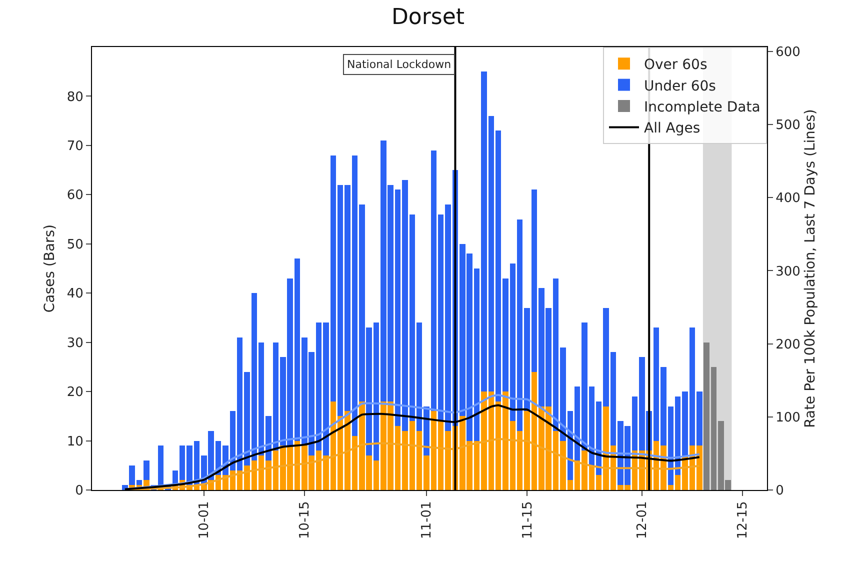 The width and height of the screenshot is (856, 563). Describe the element at coordinates (642, 520) in the screenshot. I see `x-tick-label: 12-01` at that location.